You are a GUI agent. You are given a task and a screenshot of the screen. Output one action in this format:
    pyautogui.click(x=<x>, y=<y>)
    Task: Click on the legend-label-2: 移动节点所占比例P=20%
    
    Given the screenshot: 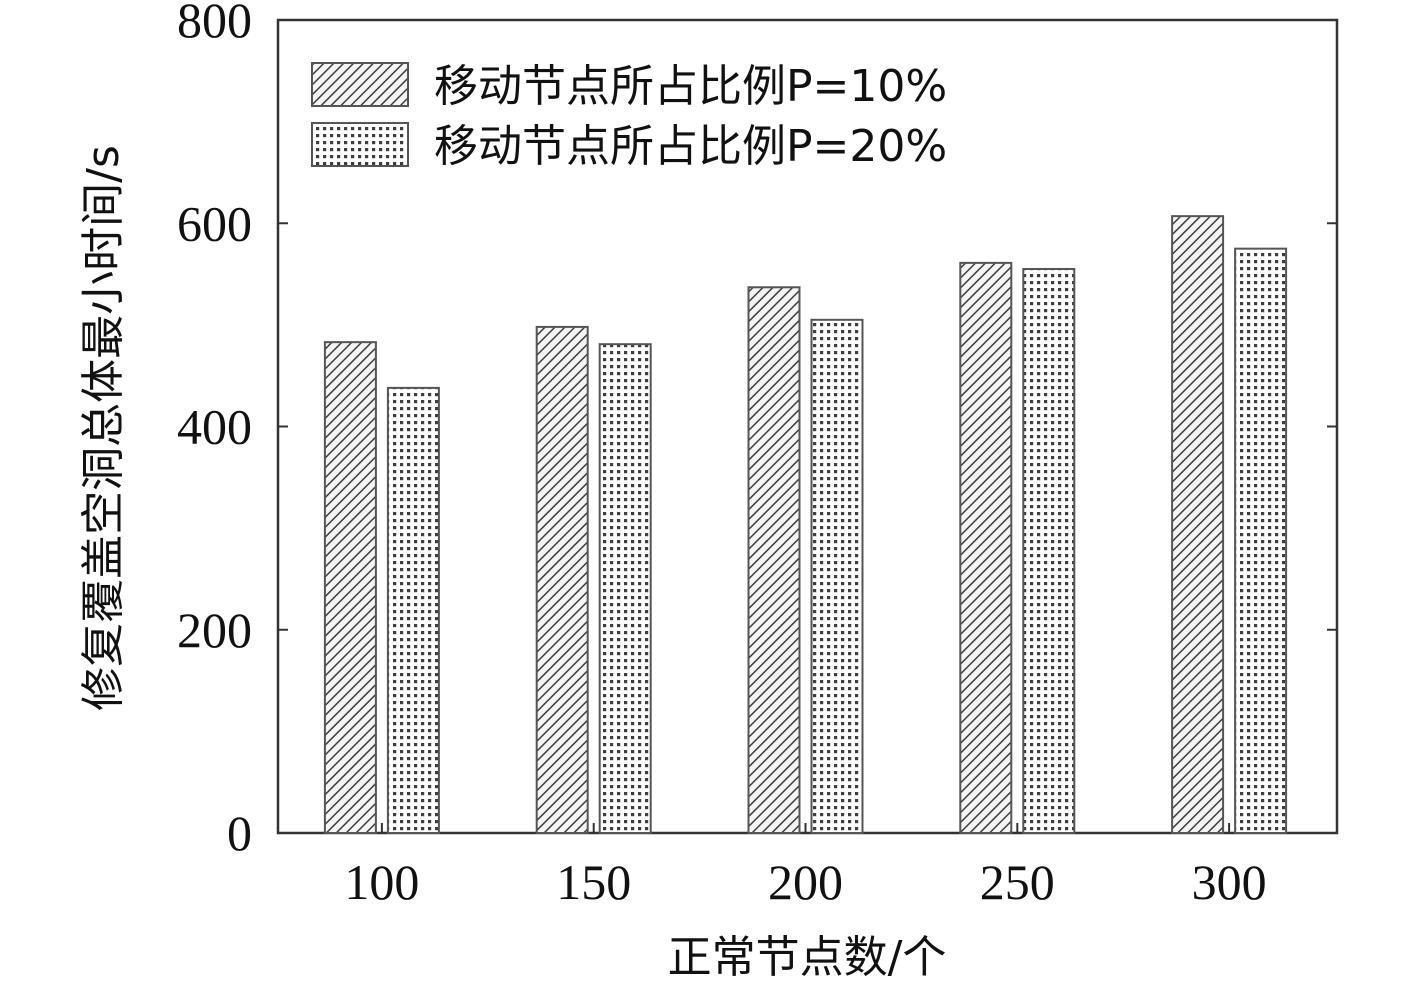 What is the action you would take?
    pyautogui.click(x=690, y=146)
    